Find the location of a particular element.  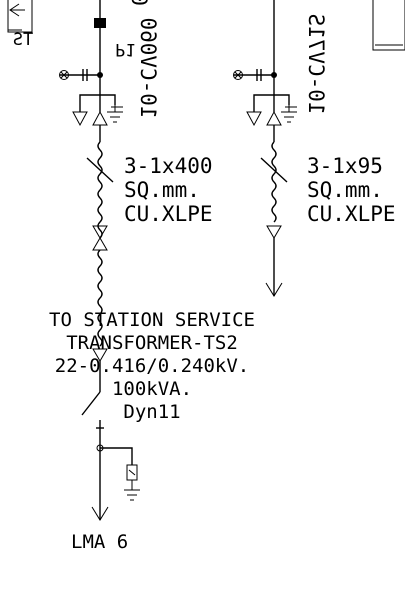

feeder-2-size-line3: CU.XLPE is located at coordinates (351, 214).